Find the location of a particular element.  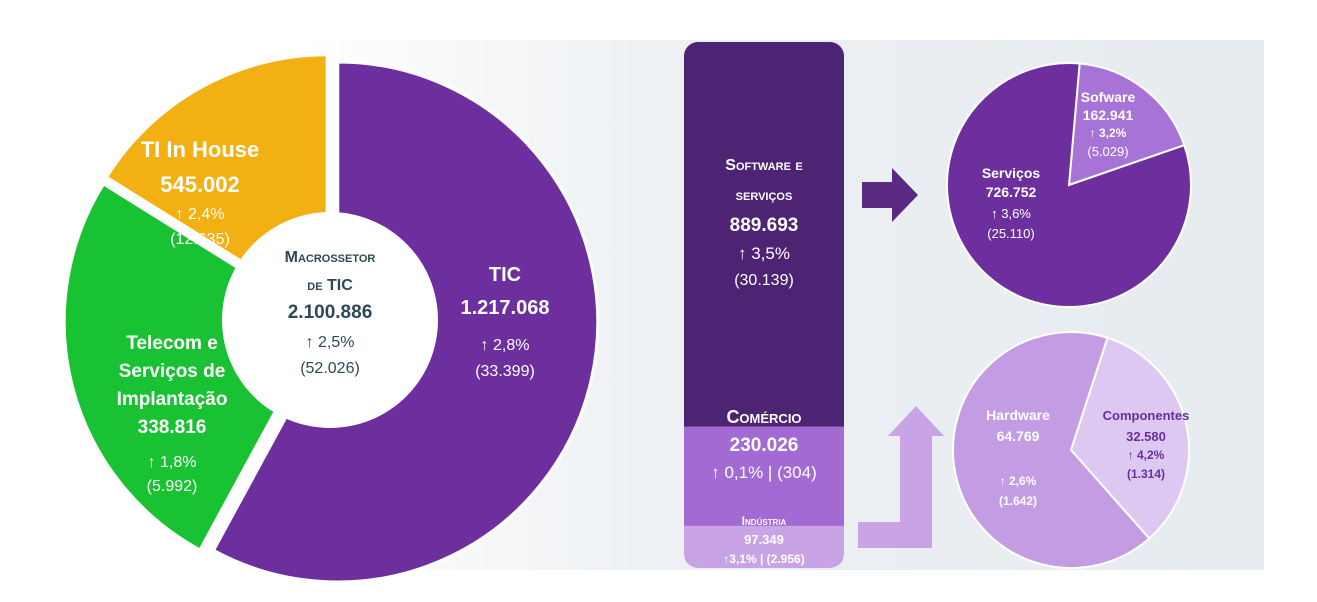

comercio-value: 230.026 is located at coordinates (764, 445).